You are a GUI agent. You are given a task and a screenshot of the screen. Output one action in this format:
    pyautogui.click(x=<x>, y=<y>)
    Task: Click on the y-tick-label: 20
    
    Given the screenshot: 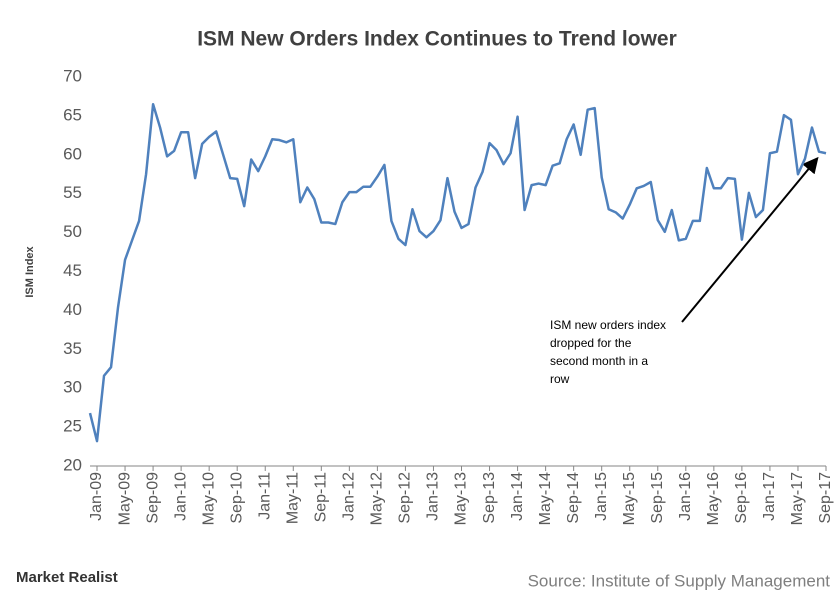 What is the action you would take?
    pyautogui.click(x=72, y=464)
    